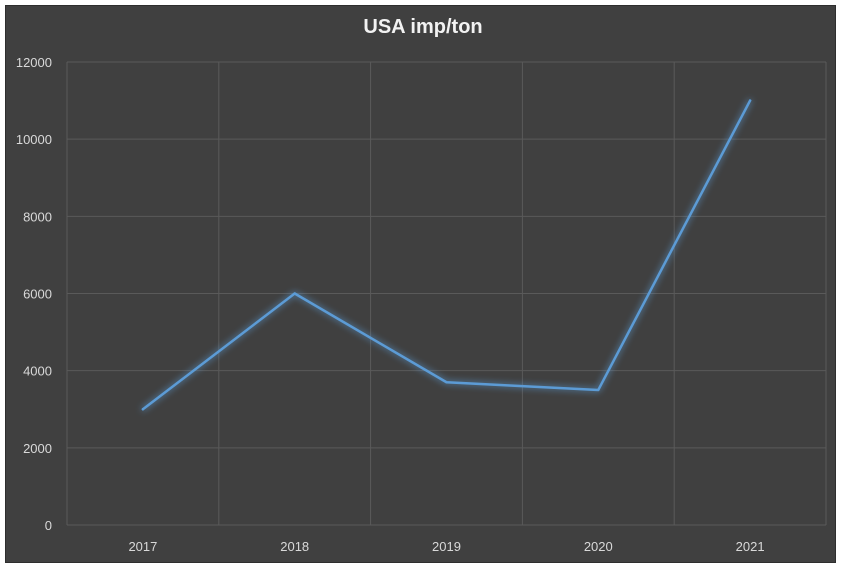  Describe the element at coordinates (48, 525) in the screenshot. I see `y-tick-label: 0` at that location.